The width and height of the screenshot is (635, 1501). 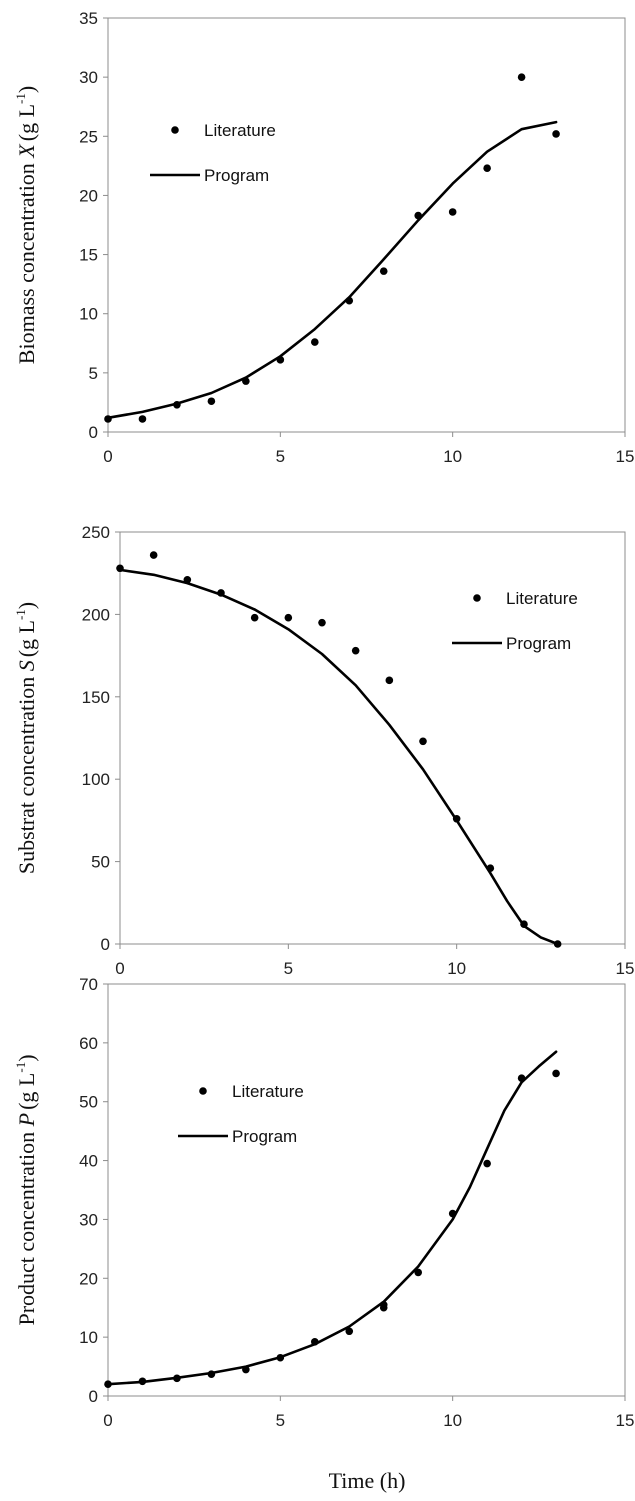 I want to click on y-tick-label: 100, so click(x=96, y=779).